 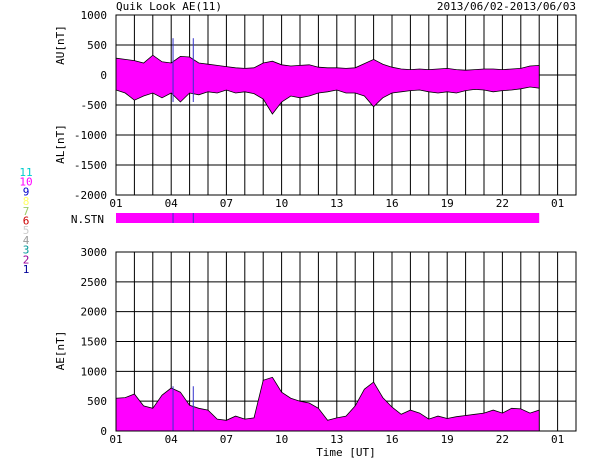 I want to click on ae-xtick-label: 04, so click(x=172, y=439).